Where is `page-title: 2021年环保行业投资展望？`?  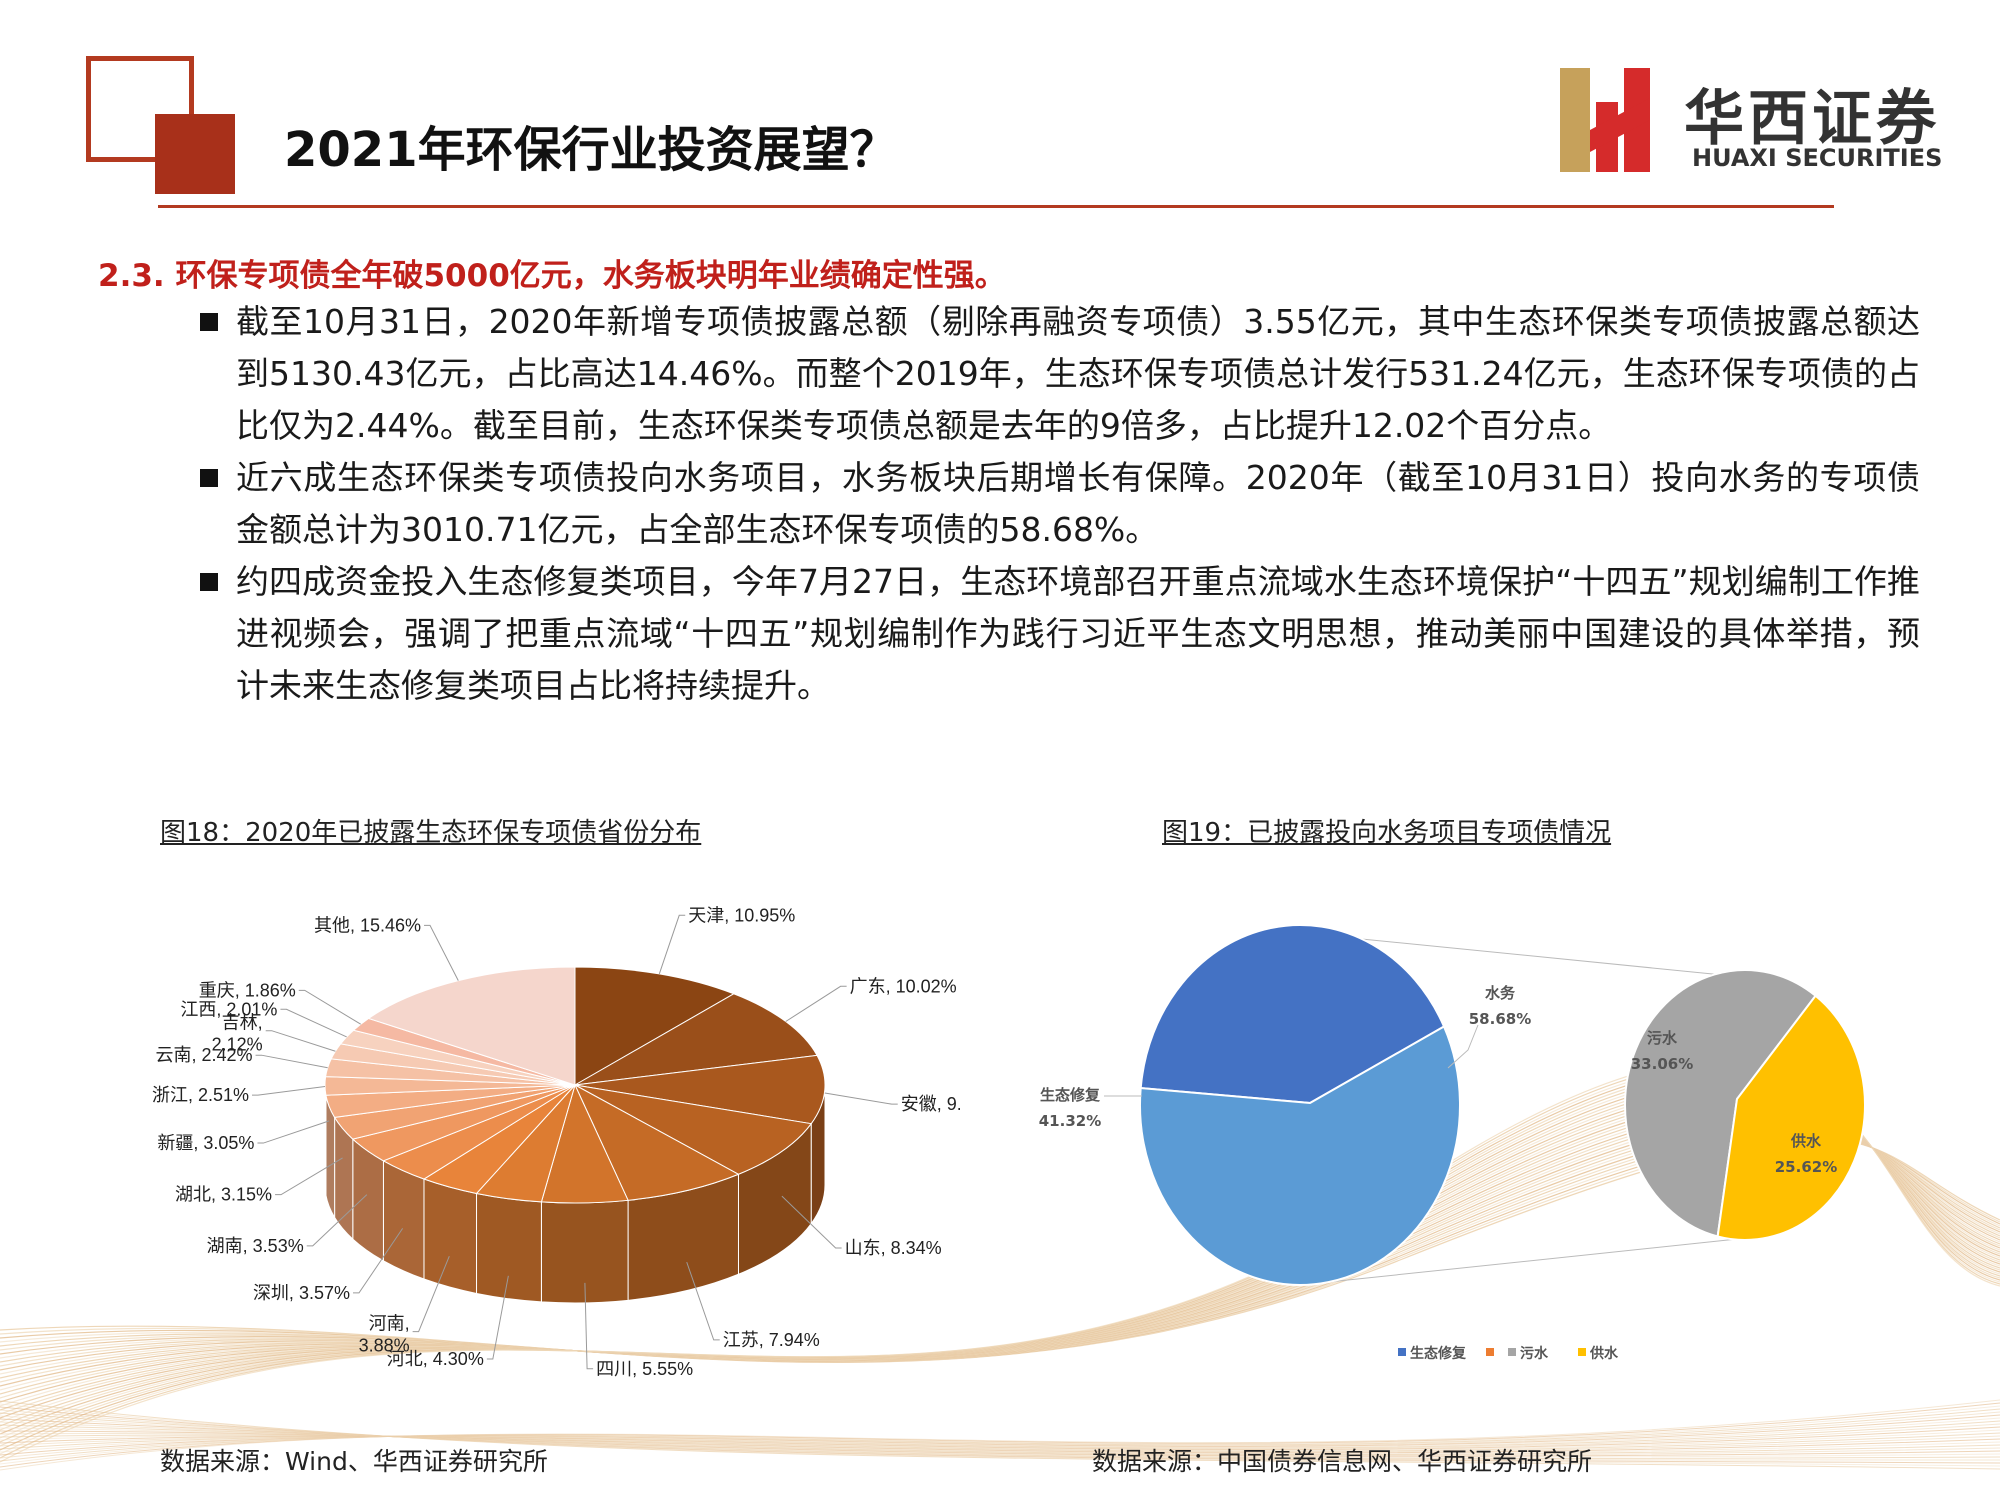
page-title: 2021年环保行业投资展望？ is located at coordinates (591, 150).